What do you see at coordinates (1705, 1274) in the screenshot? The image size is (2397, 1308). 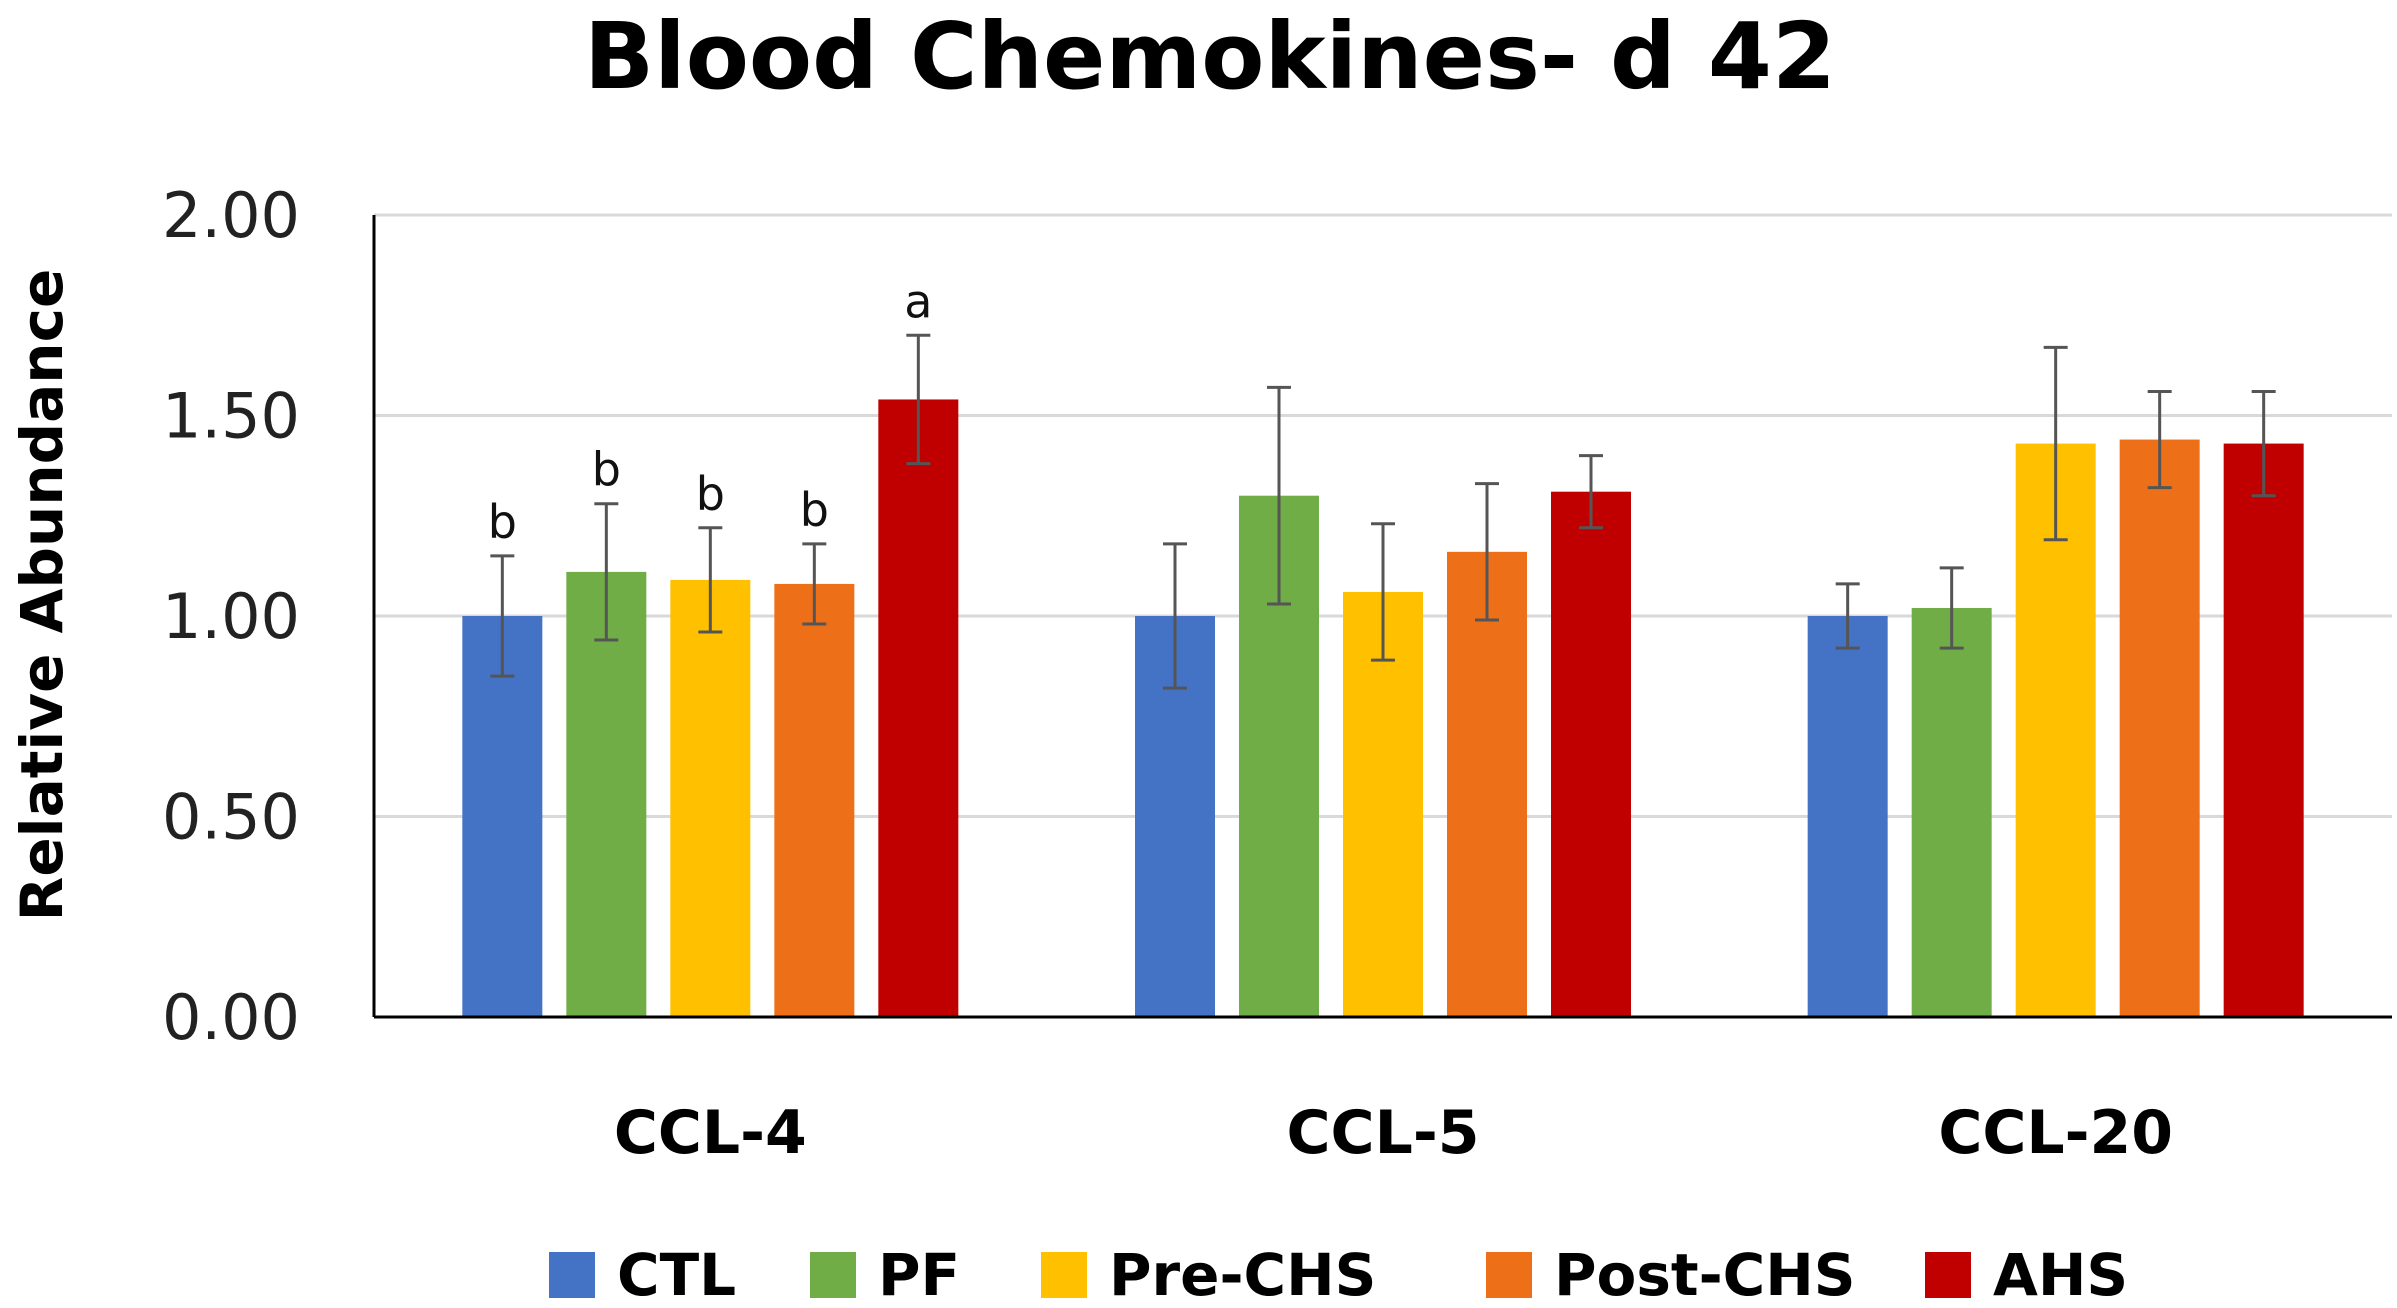 I see `legend-label: Post-CHS` at bounding box center [1705, 1274].